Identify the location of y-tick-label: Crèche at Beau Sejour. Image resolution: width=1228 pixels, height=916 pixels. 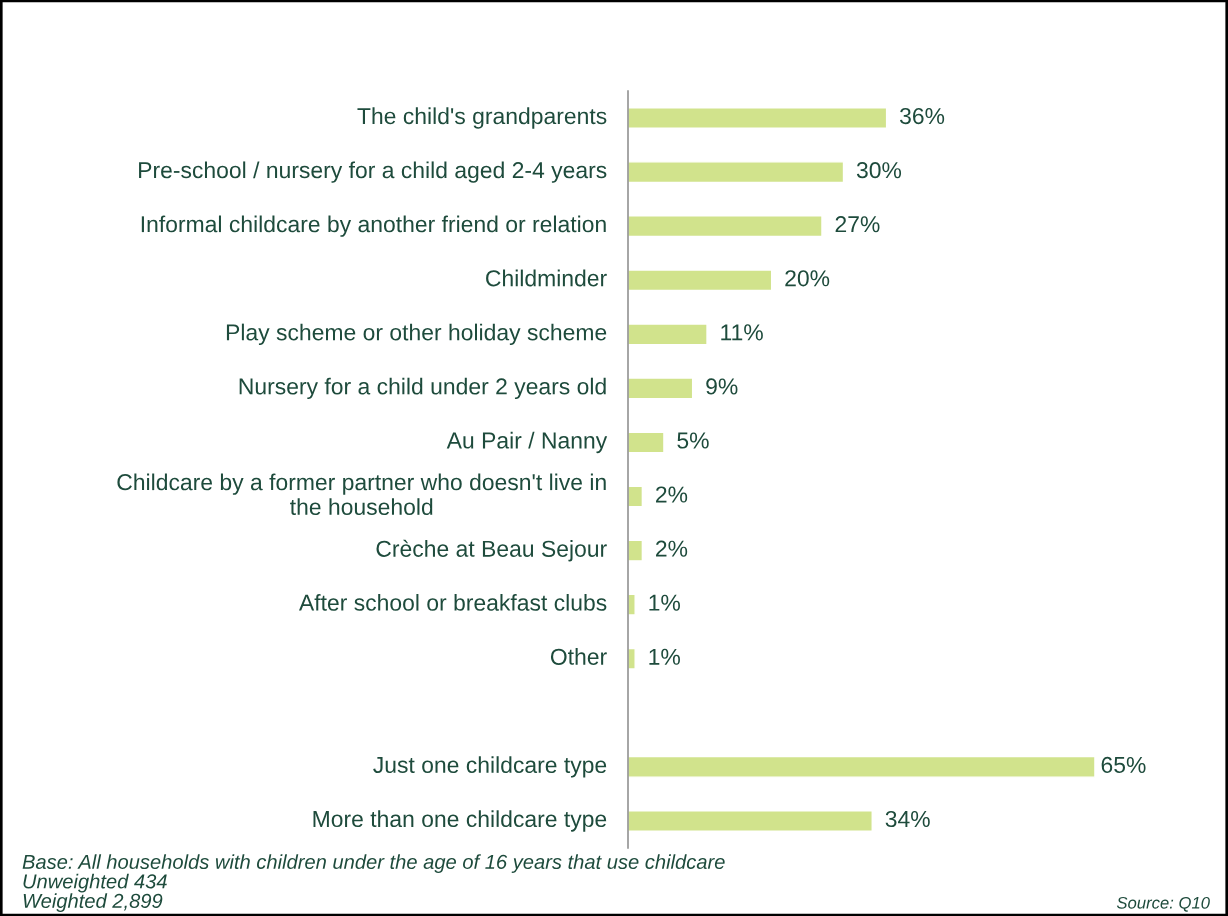
(491, 550).